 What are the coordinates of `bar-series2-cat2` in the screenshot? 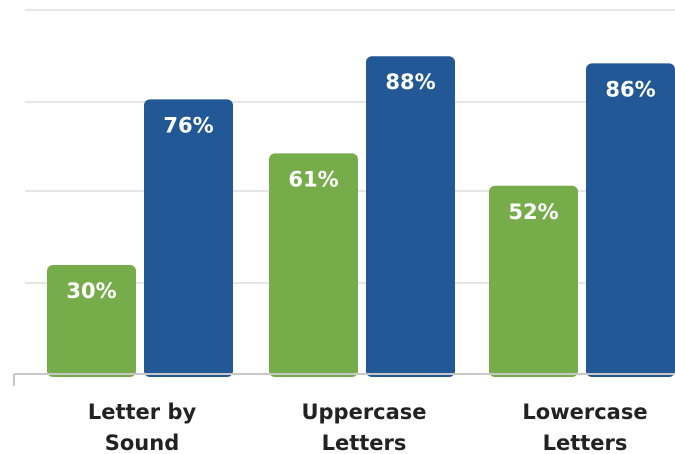 It's located at (410, 216).